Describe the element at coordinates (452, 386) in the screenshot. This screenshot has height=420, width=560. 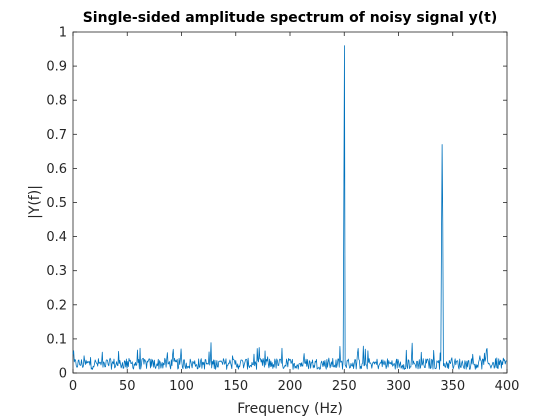
I see `x-tick-label: 350` at that location.